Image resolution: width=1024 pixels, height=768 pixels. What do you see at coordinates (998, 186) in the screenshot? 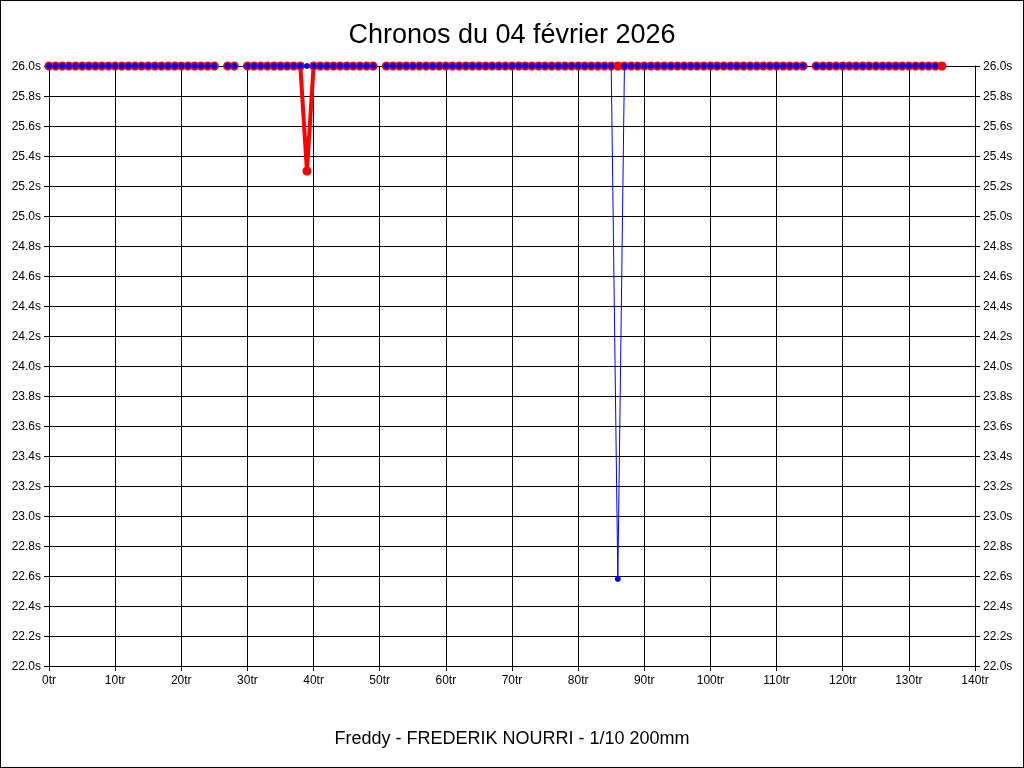
I see `y2-tick-label: 25.2s` at bounding box center [998, 186].